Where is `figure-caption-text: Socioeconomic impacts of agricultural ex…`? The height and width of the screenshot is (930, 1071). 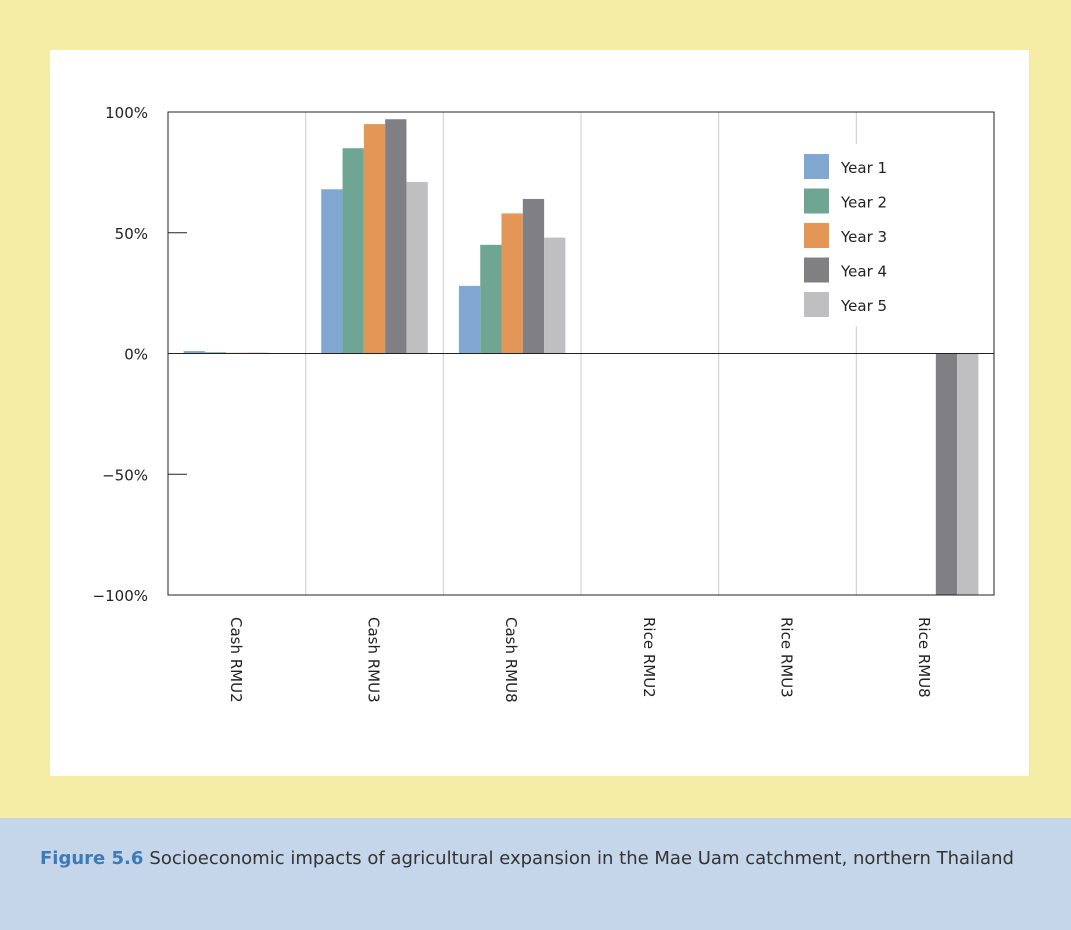
figure-caption-text: Socioeconomic impacts of agricultural ex… is located at coordinates (581, 858).